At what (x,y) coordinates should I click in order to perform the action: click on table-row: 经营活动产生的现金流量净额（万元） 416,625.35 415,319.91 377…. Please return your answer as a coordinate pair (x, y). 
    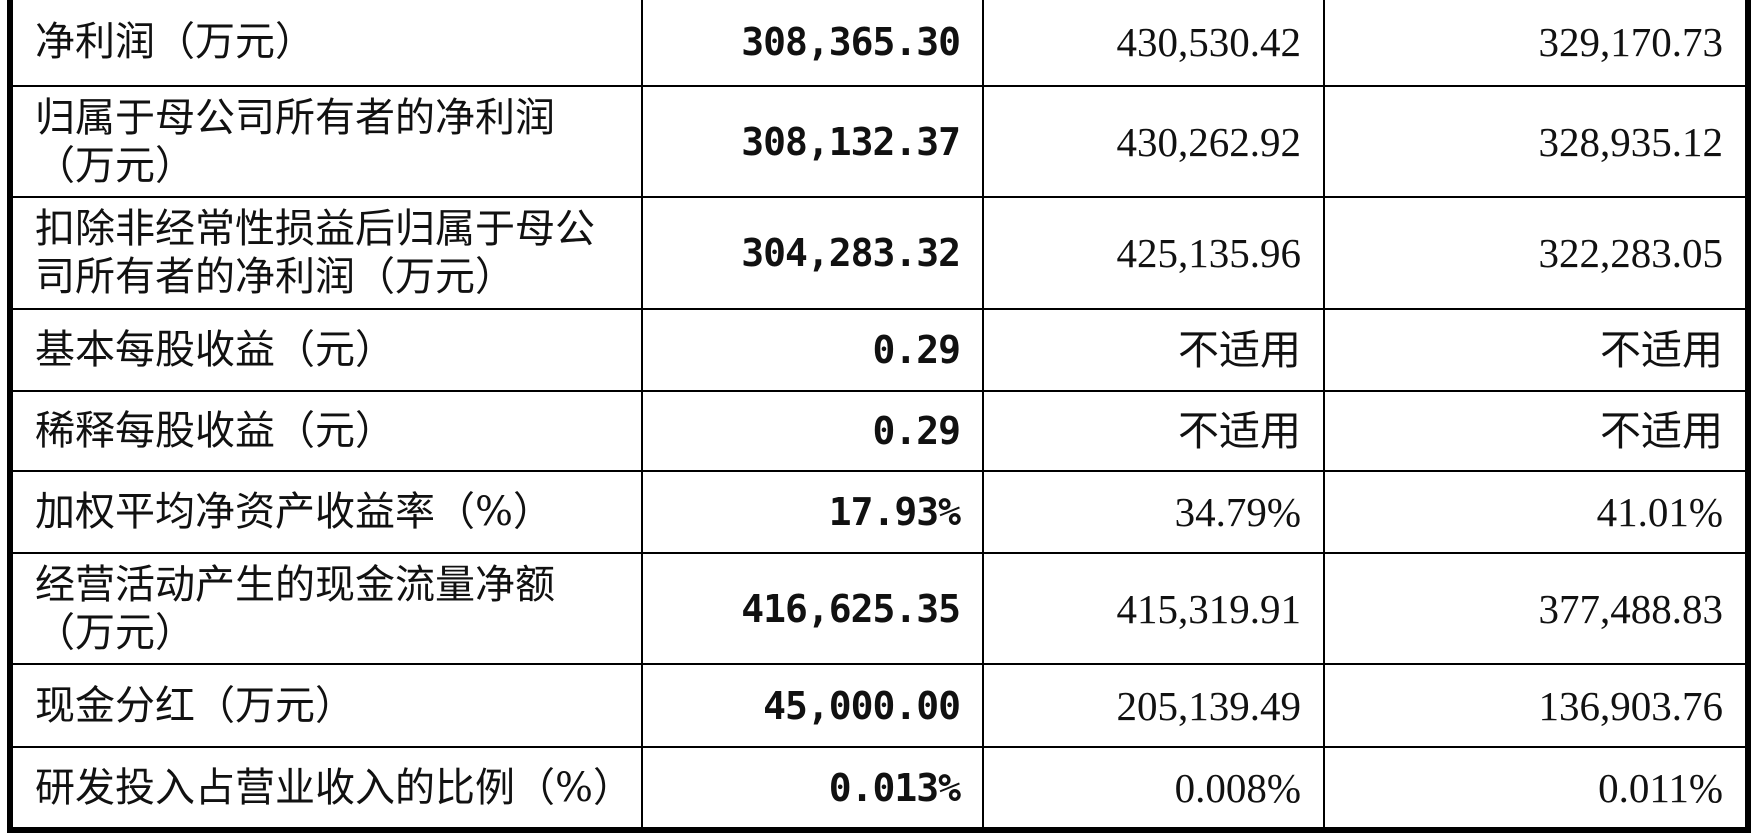
    Looking at the image, I should click on (879, 608).